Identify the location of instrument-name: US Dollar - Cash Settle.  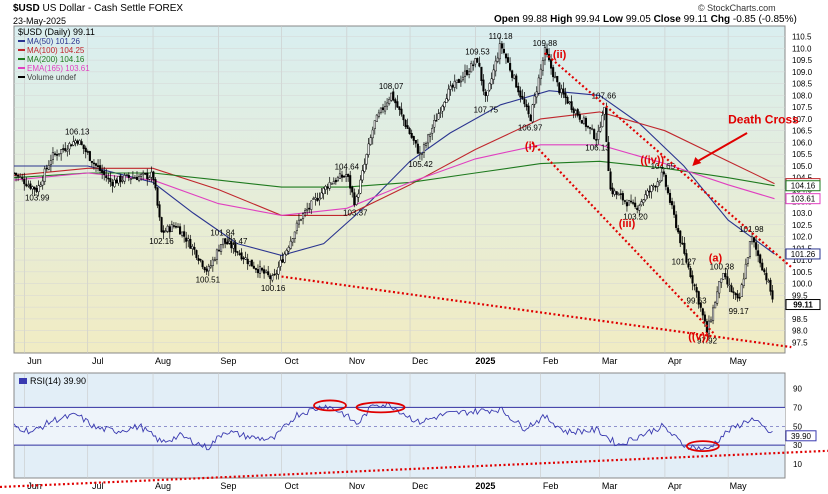
(94, 8).